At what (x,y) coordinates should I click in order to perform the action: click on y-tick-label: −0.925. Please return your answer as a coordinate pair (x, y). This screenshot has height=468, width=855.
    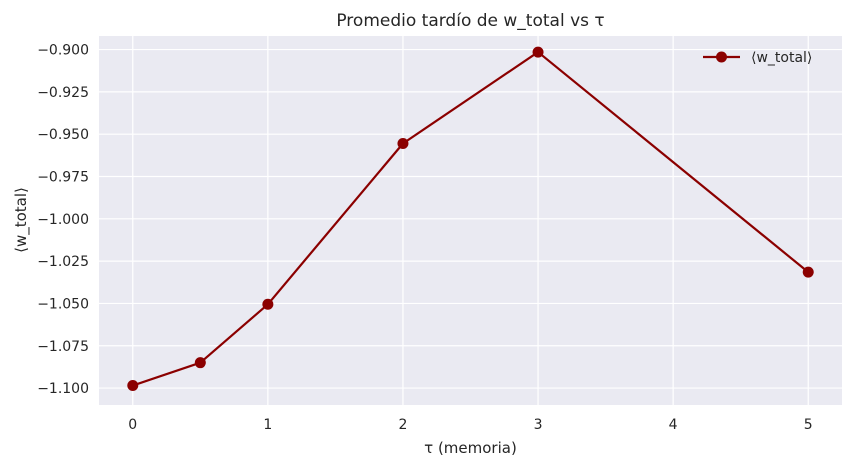
    Looking at the image, I should click on (63, 93).